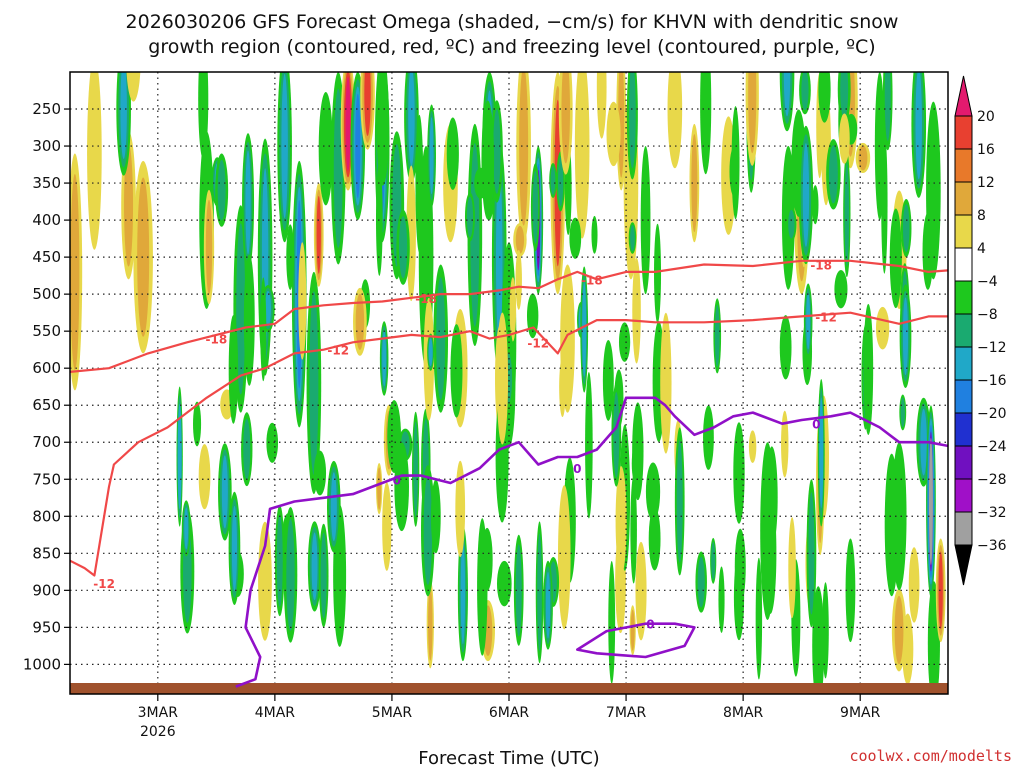 This screenshot has height=768, width=1024. What do you see at coordinates (509, 688) in the screenshot?
I see `terrain-ground` at bounding box center [509, 688].